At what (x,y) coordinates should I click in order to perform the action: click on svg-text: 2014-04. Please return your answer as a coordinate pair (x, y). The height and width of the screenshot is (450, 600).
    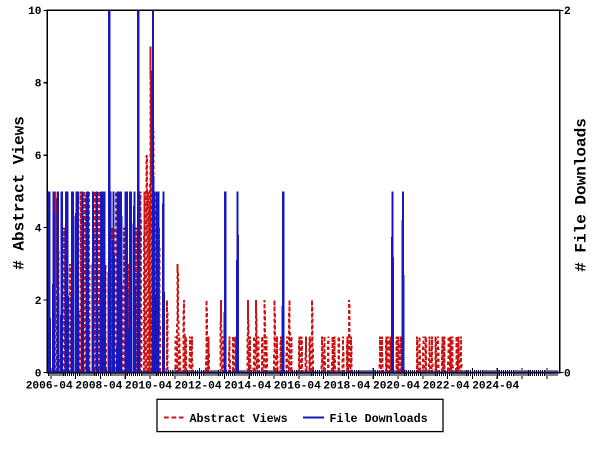
    Looking at the image, I should click on (247, 387).